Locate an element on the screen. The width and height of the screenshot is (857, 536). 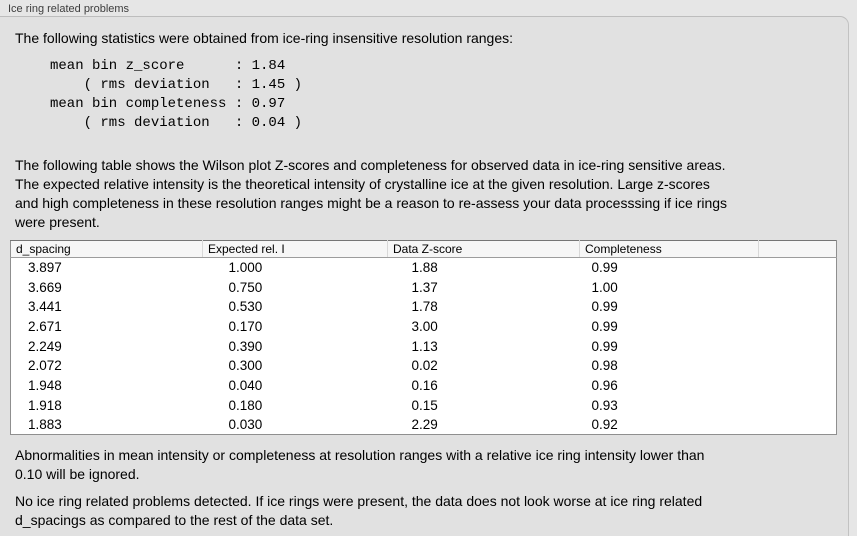
cell-data-z-score: 1.88 is located at coordinates (424, 268).